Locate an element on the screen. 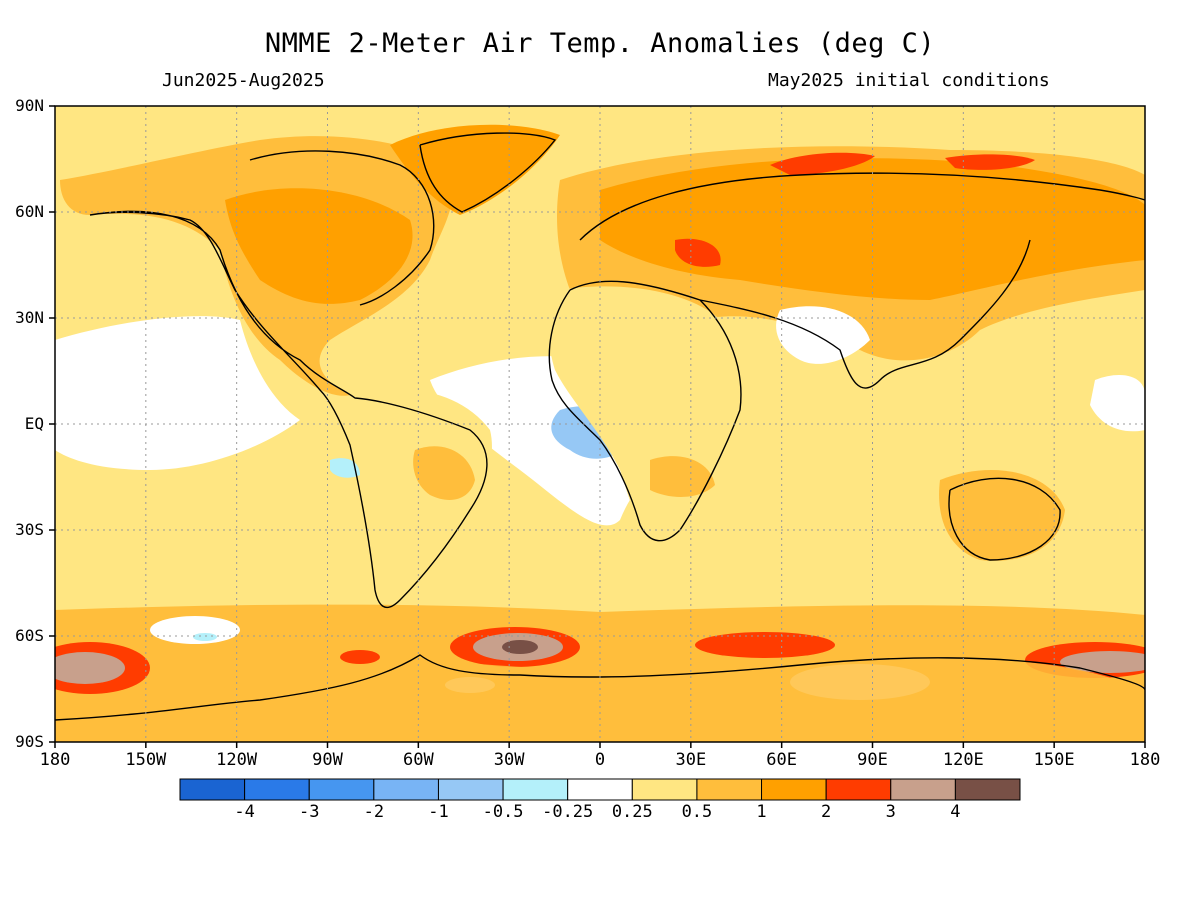  lon-label: 0 is located at coordinates (600, 760).